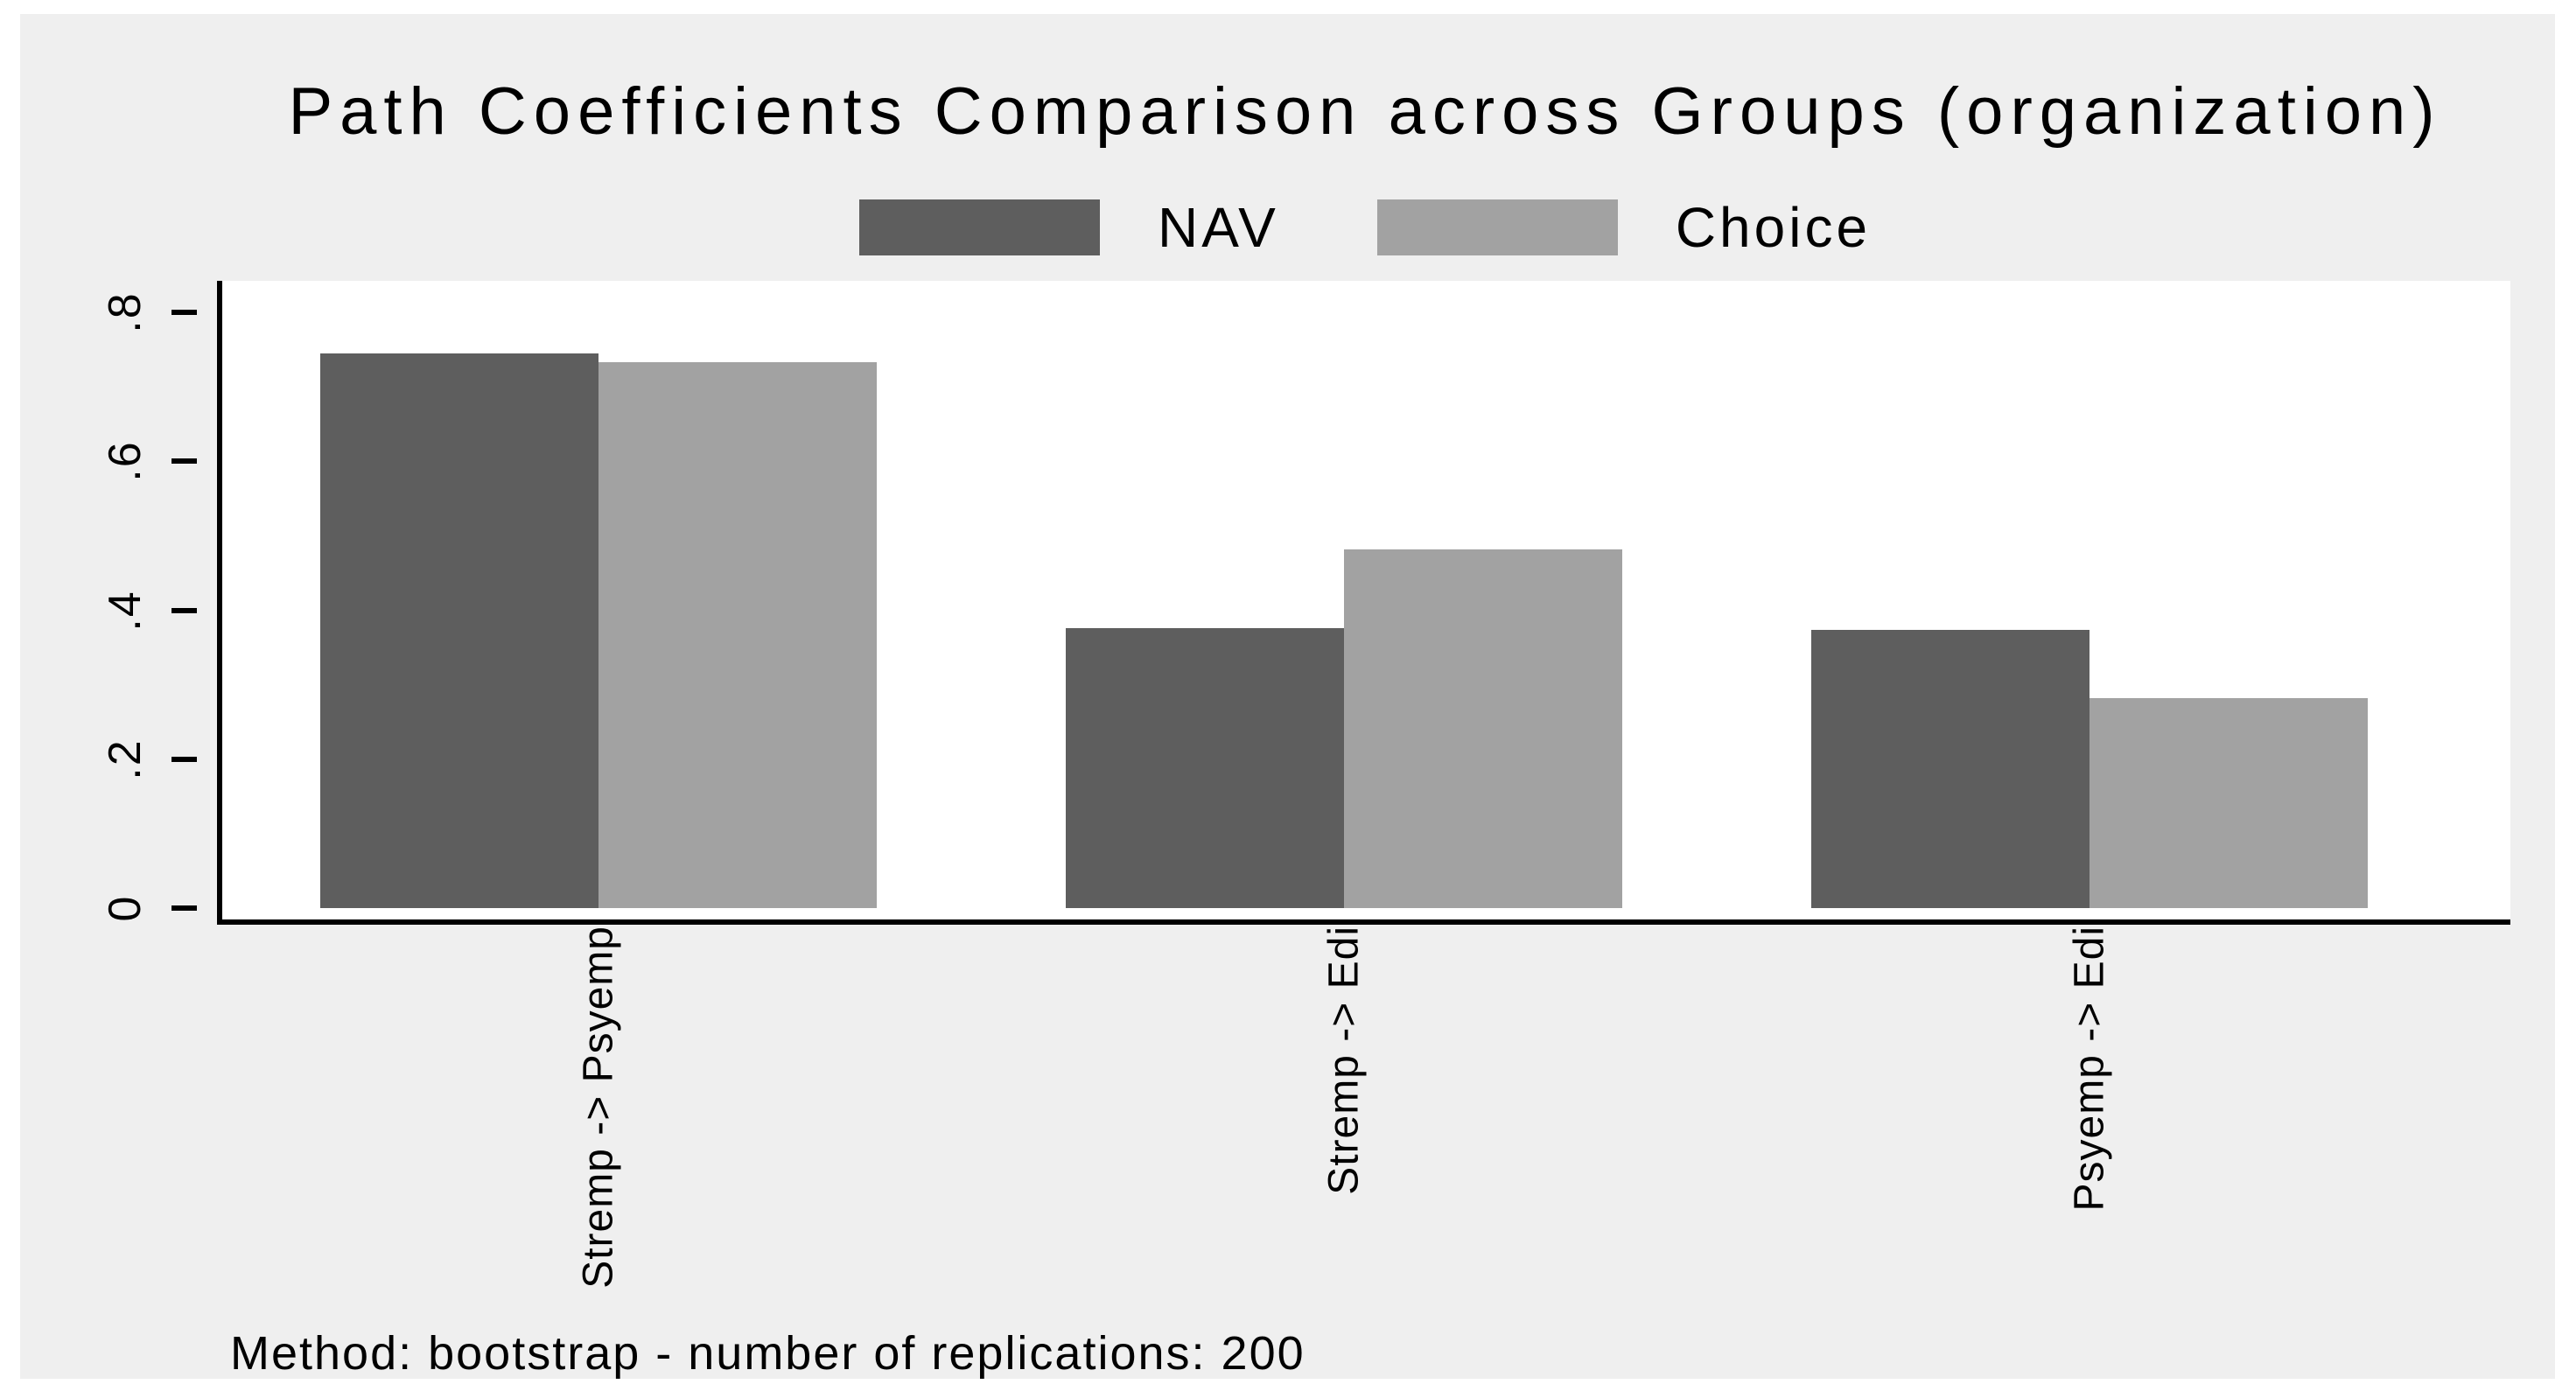  Describe the element at coordinates (219, 603) in the screenshot. I see `y-axis` at that location.